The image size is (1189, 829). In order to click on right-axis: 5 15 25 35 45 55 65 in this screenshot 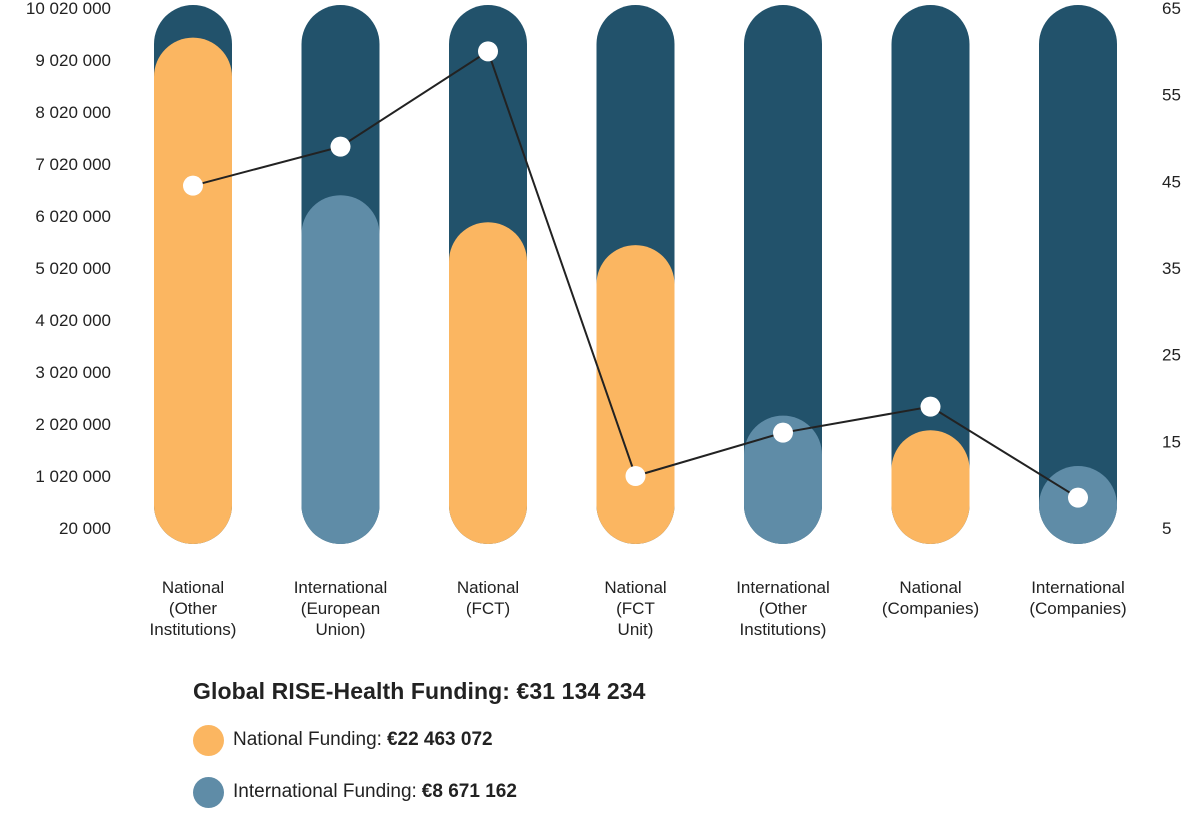, I will do `click(1171, 269)`.